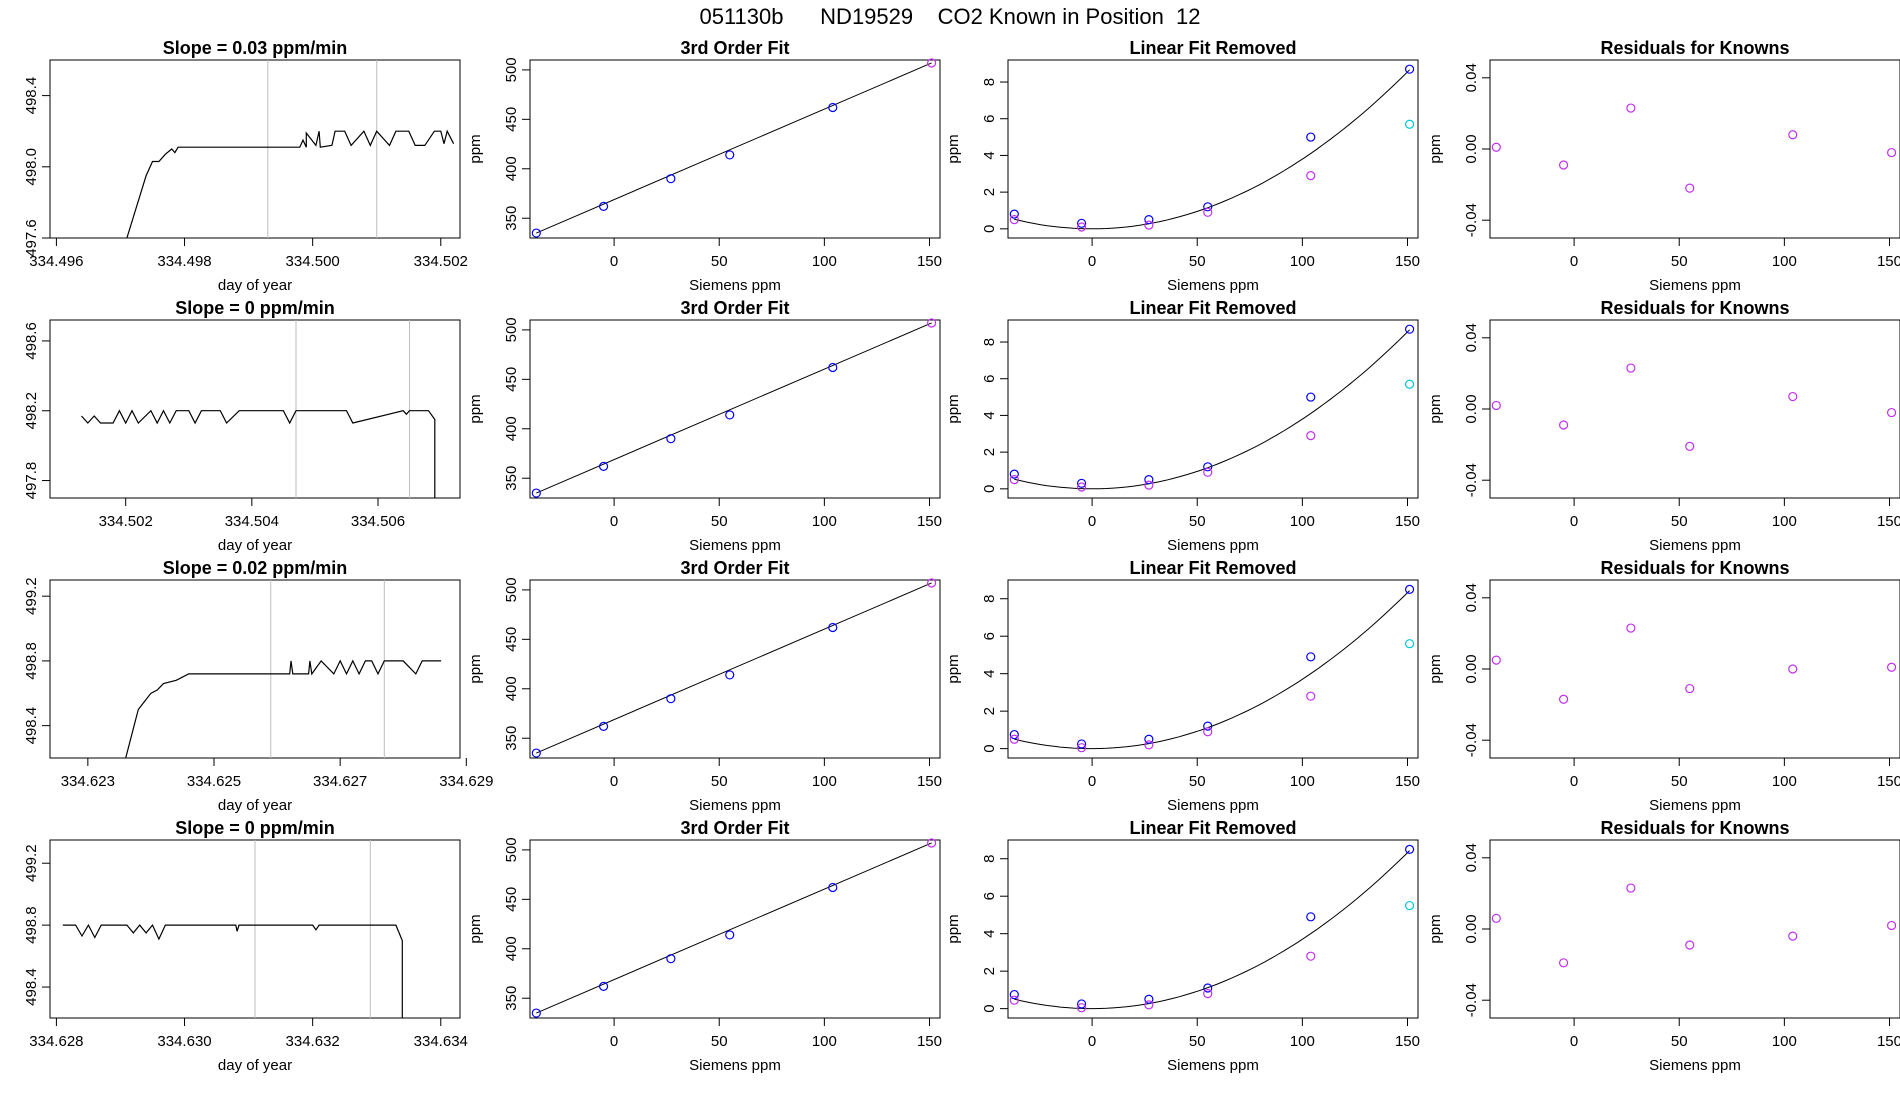 Image resolution: width=1900 pixels, height=1100 pixels. I want to click on r2-res-xtick-label: 100, so click(1784, 521).